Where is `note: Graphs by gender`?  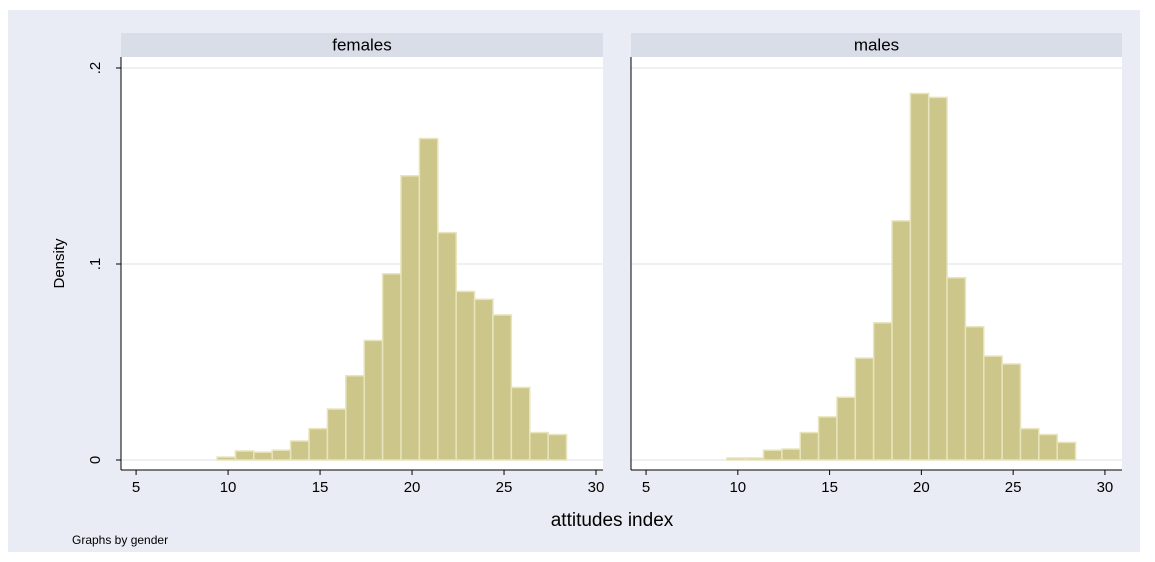
note: Graphs by gender is located at coordinates (120, 540).